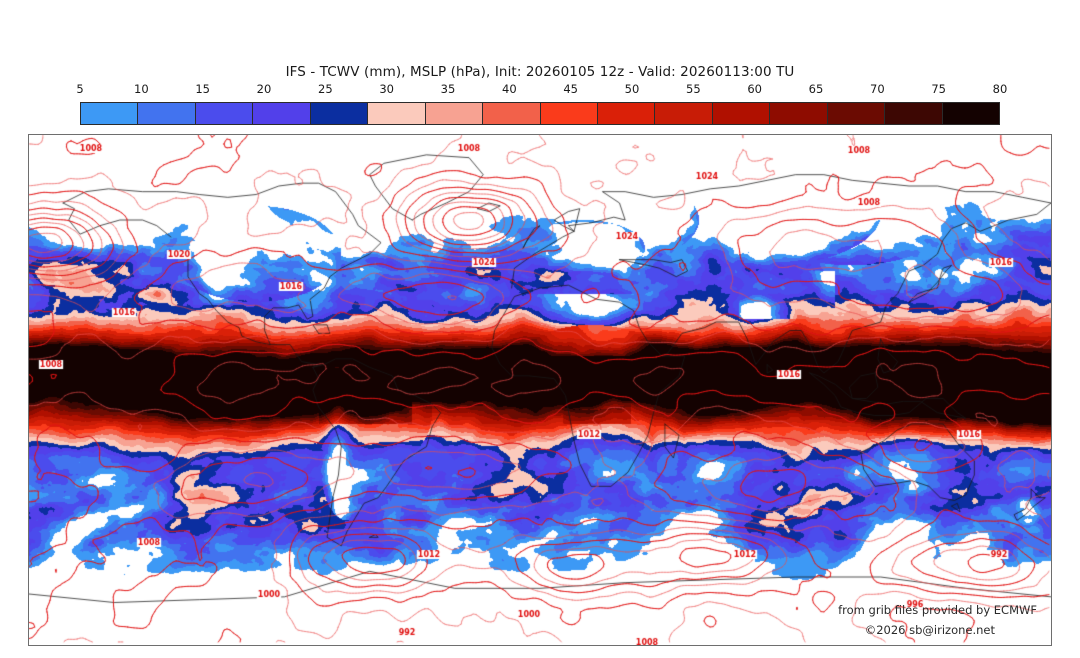 This screenshot has width=1080, height=658. Describe the element at coordinates (325, 89) in the screenshot. I see `colorbar-tick-25: 25` at that location.